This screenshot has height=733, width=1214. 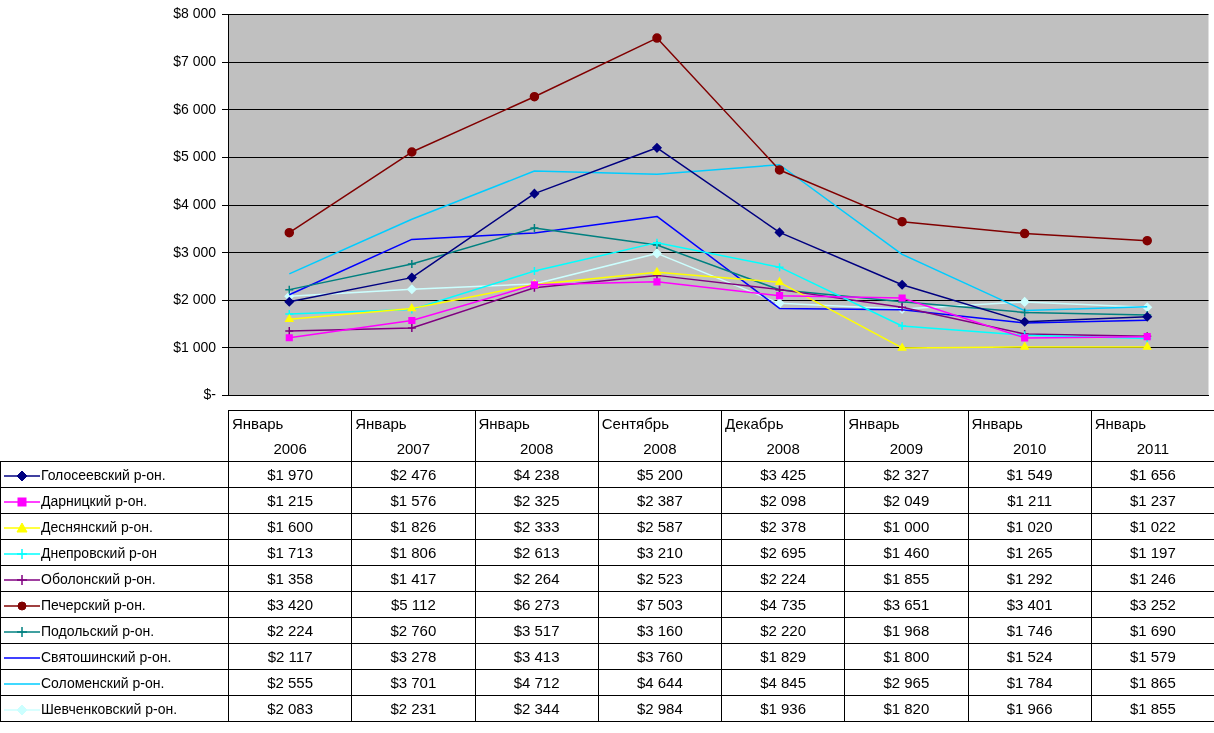 I want to click on data-label: $4 238, so click(x=537, y=474).